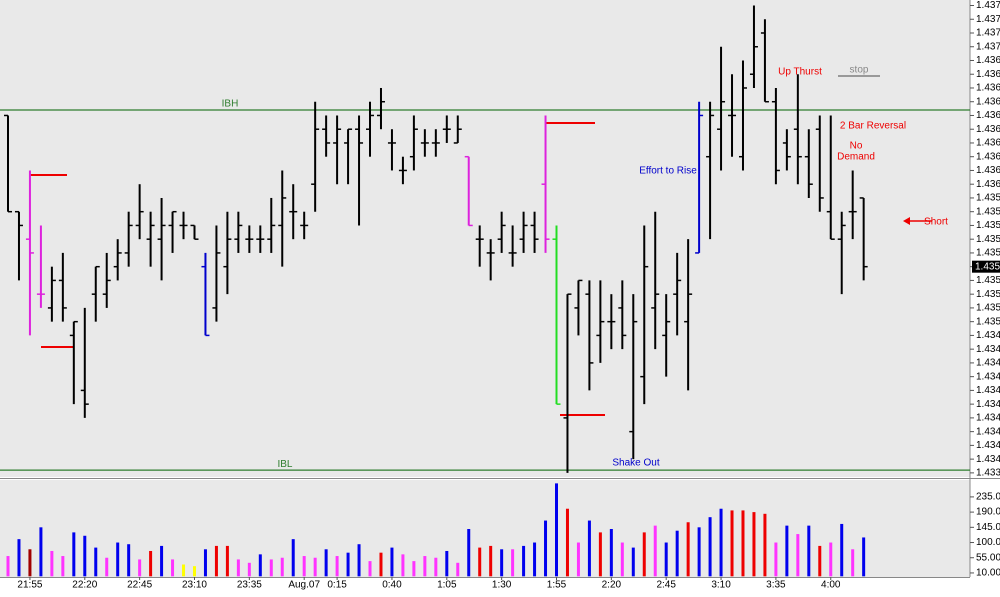 The height and width of the screenshot is (597, 1000). What do you see at coordinates (776, 585) in the screenshot?
I see `x-tick-label: 3:35` at bounding box center [776, 585].